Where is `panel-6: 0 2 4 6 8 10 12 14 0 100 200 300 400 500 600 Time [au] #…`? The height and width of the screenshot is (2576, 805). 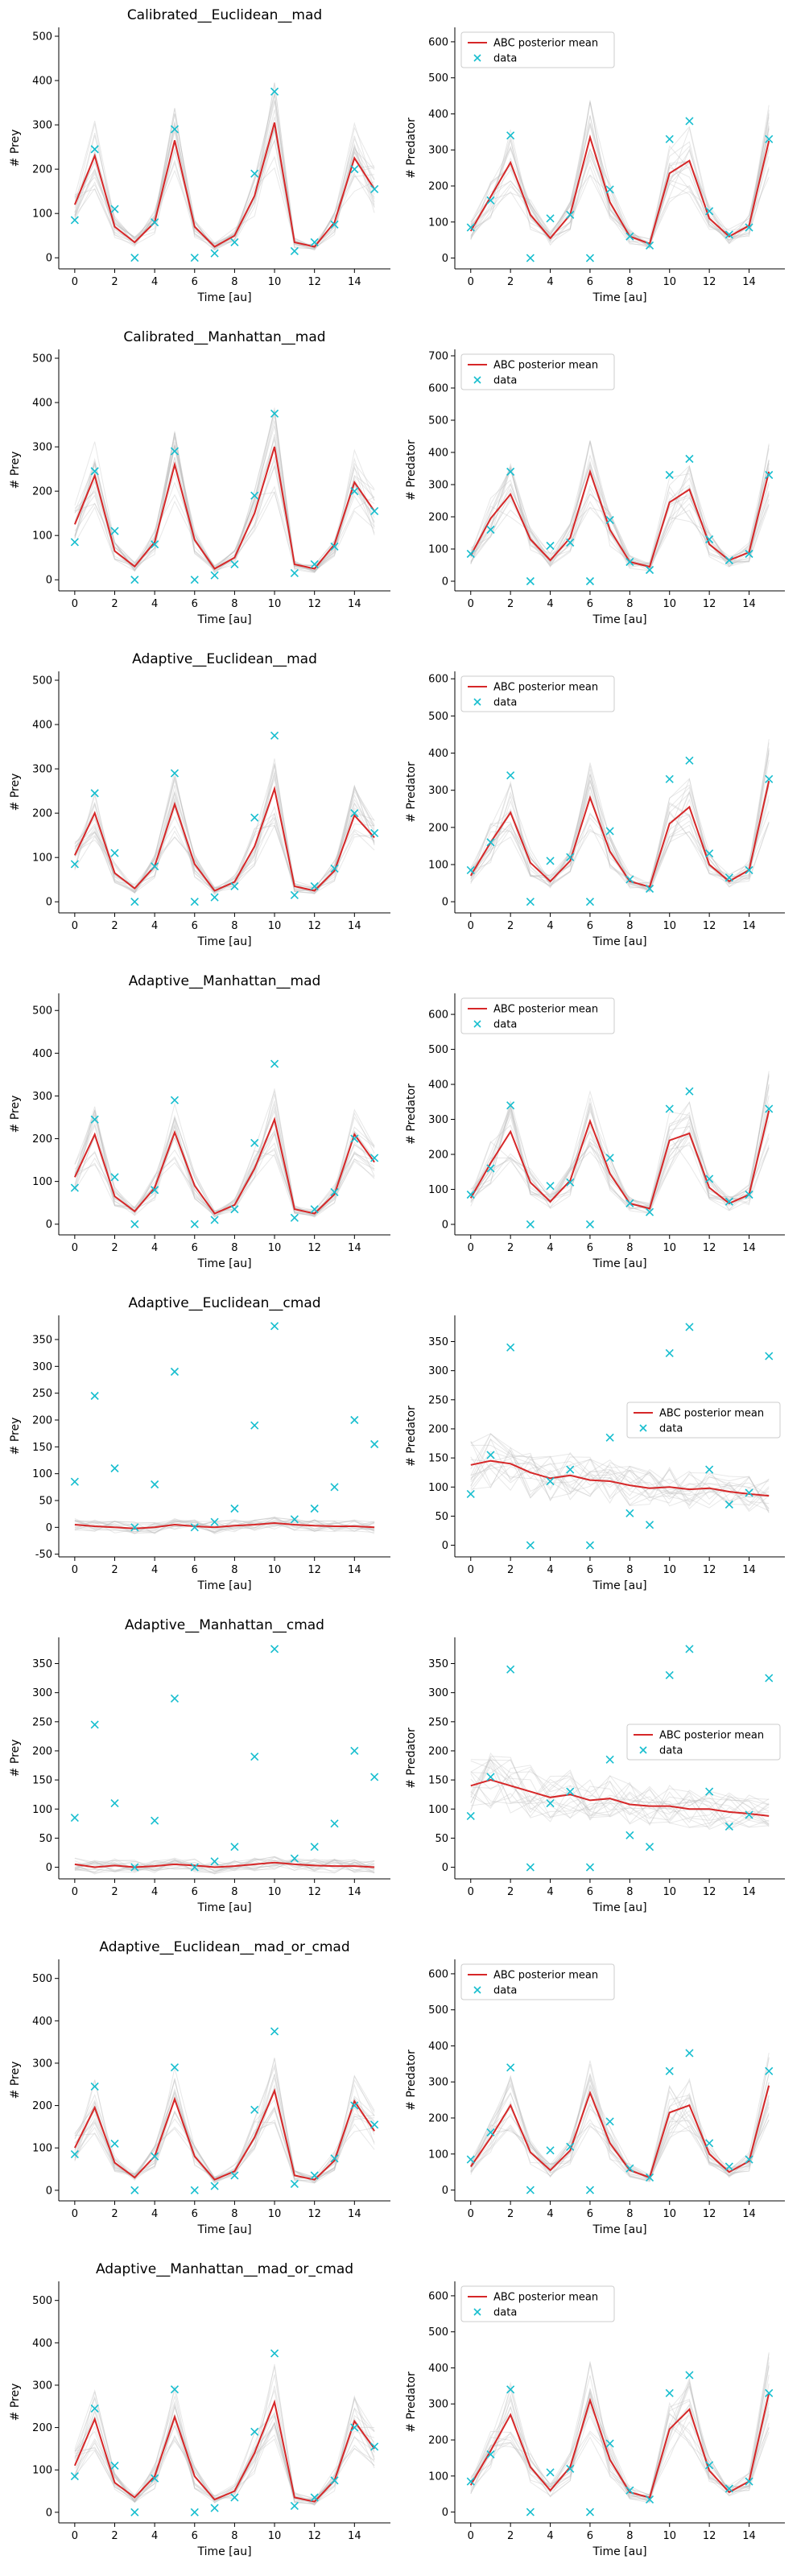
panel-6: 0 2 4 6 8 10 12 14 0 100 200 300 400 500 600 Time [au] #… is located at coordinates (595, 809).